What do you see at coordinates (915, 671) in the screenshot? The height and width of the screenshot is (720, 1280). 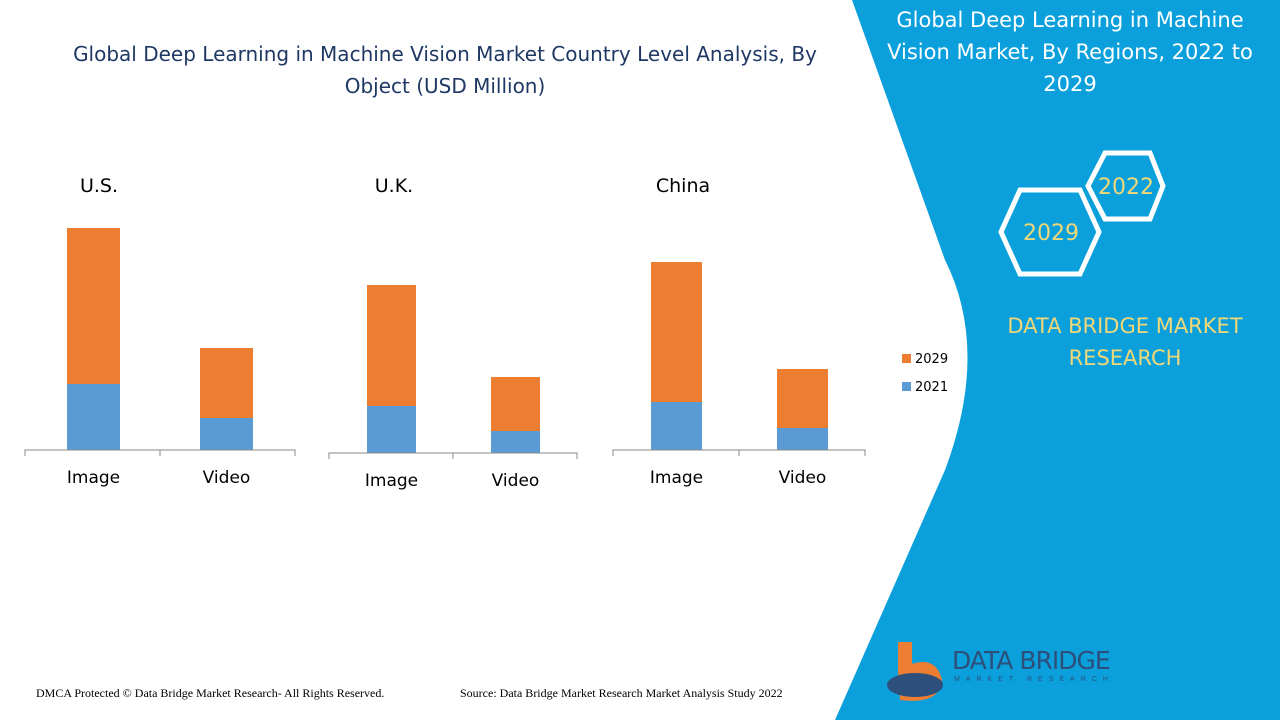 I see `logo-icon` at bounding box center [915, 671].